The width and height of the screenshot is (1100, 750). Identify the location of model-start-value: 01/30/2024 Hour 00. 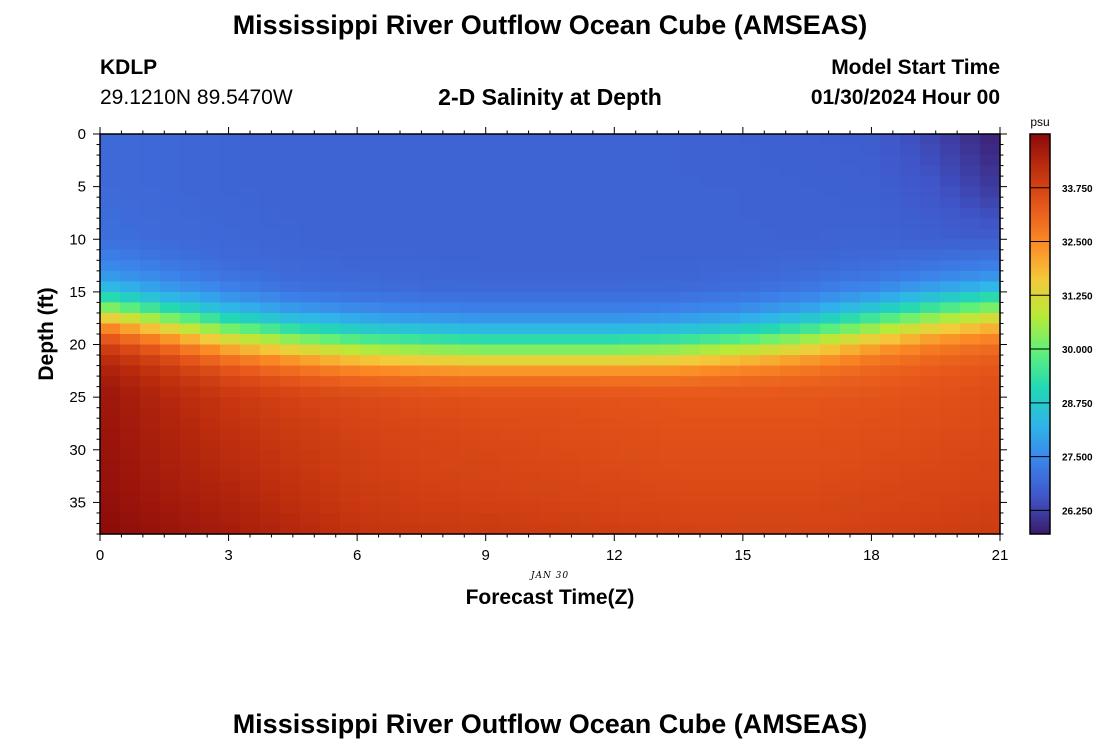
(905, 97).